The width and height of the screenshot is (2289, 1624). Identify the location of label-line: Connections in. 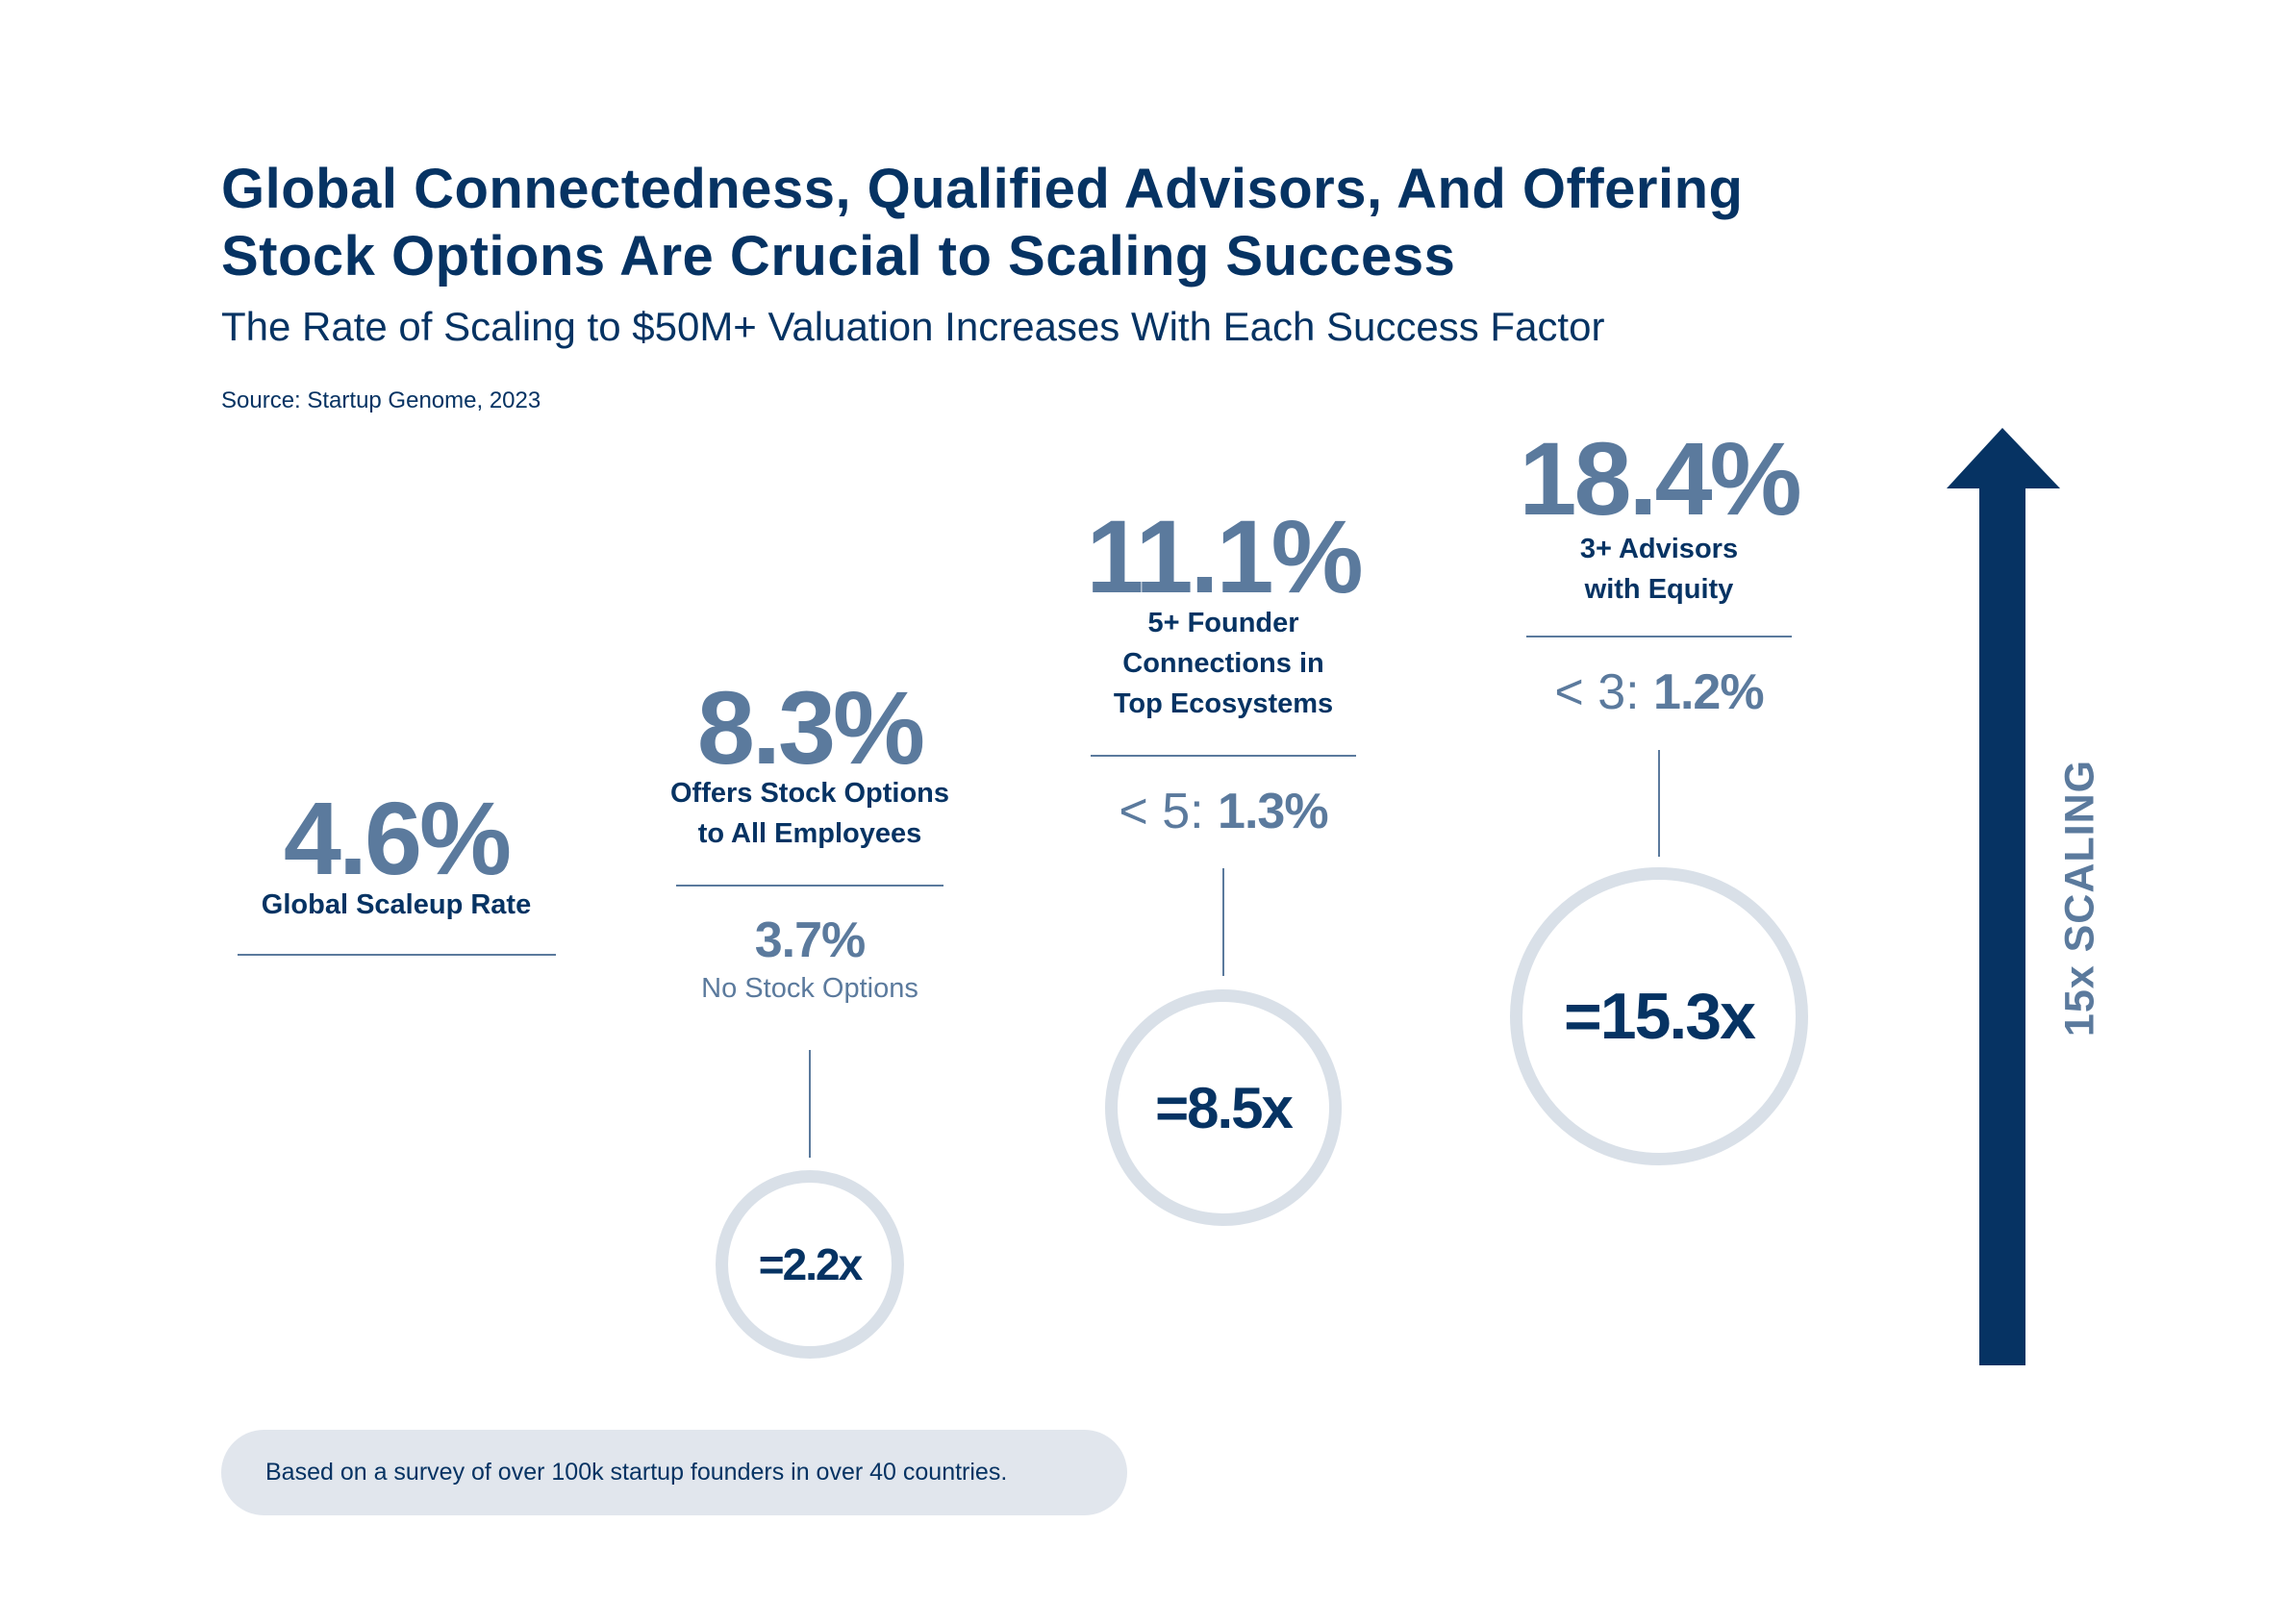
(1223, 663).